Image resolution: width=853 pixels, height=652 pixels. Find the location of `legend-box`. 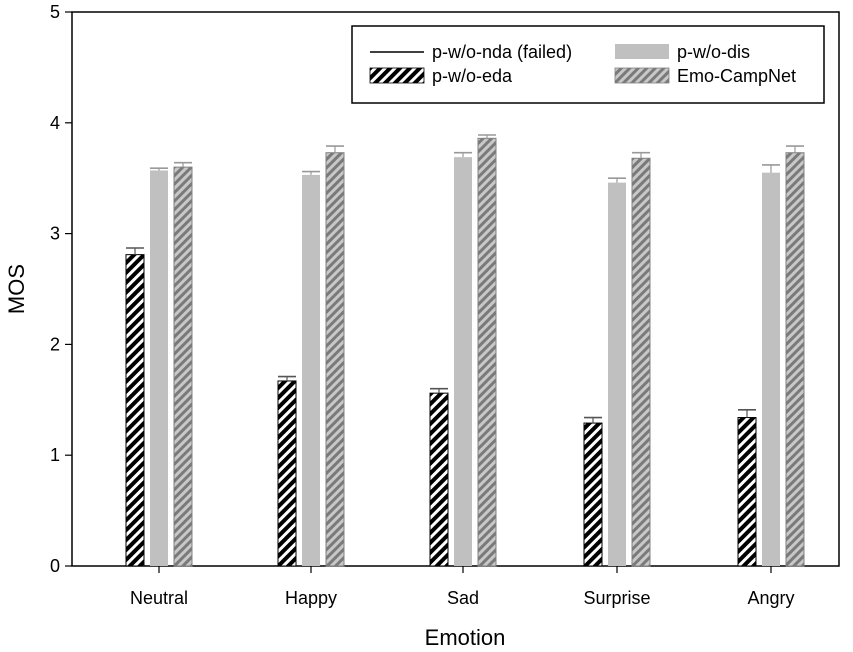

legend-box is located at coordinates (588, 64).